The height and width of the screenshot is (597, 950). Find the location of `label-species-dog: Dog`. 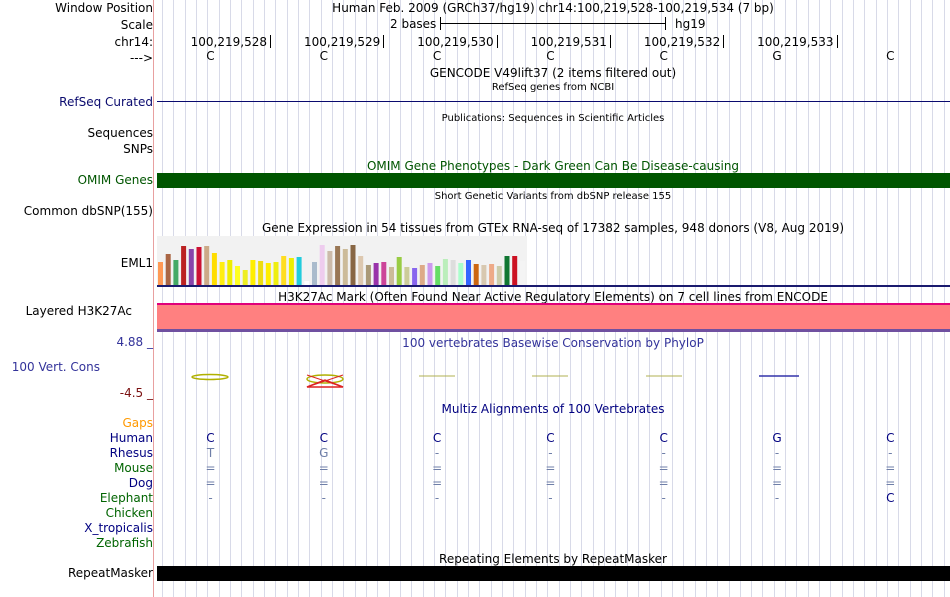

label-species-dog: Dog is located at coordinates (140, 483).